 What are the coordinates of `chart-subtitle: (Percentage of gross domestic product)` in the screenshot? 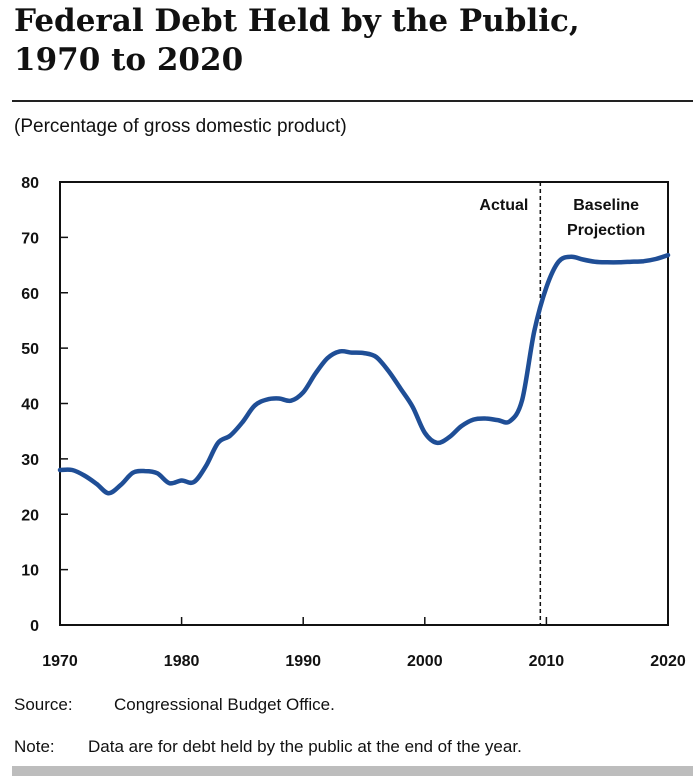 It's located at (180, 126).